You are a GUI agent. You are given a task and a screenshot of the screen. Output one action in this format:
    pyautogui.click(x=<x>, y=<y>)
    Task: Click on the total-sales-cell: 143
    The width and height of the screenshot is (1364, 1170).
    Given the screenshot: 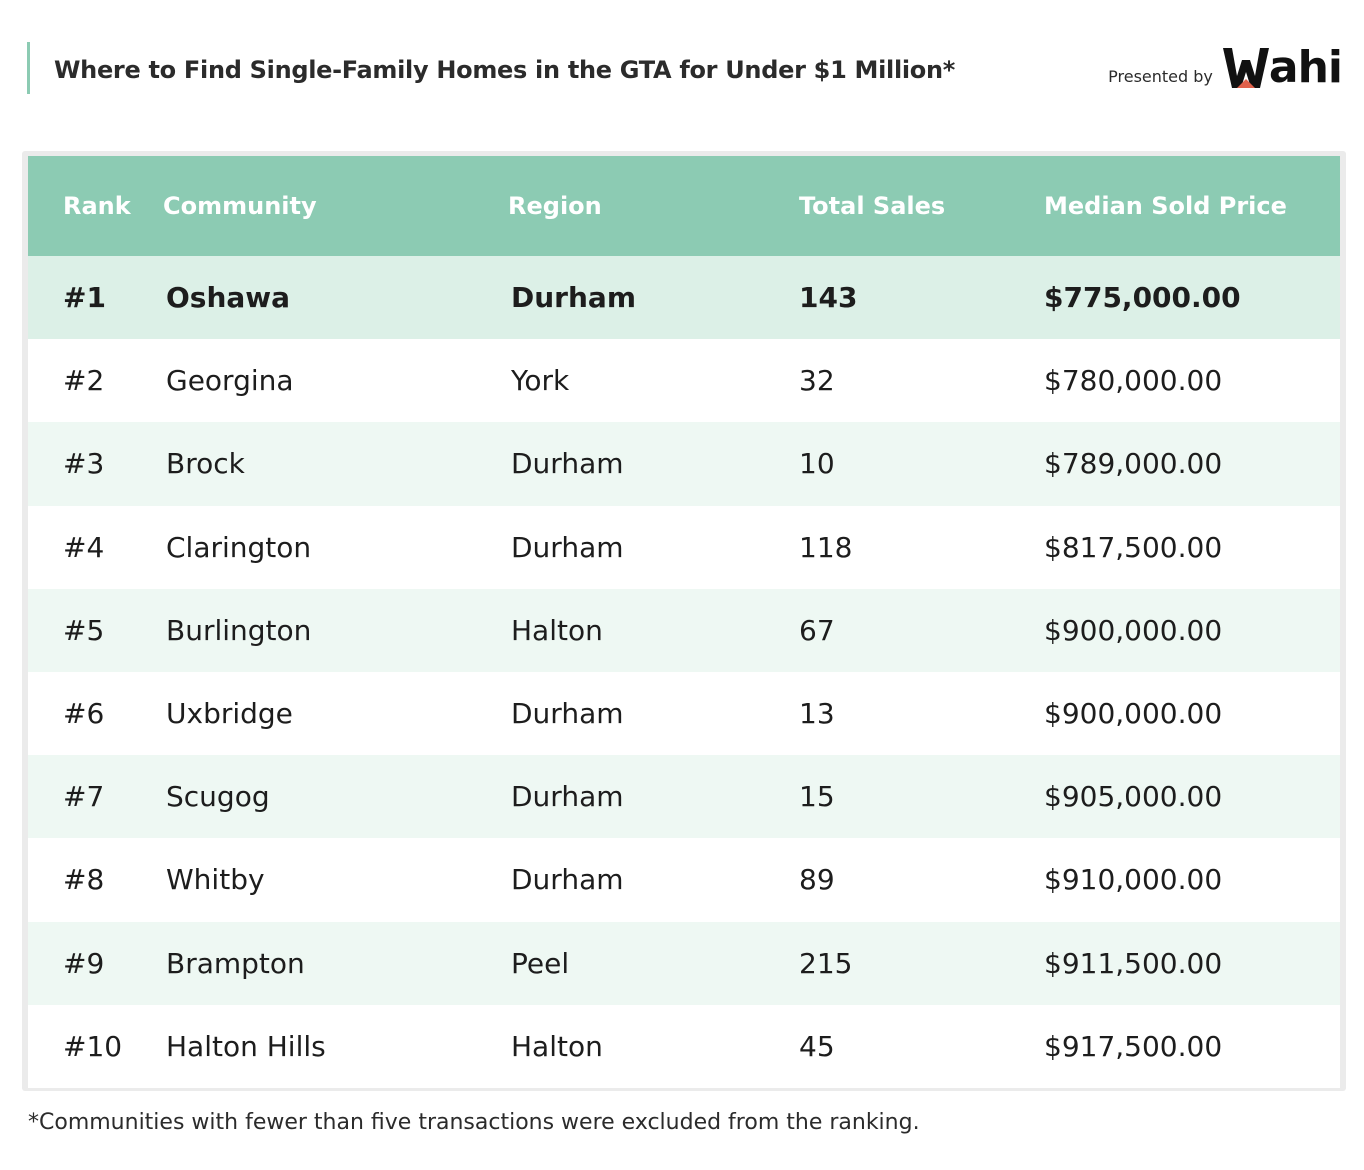 What is the action you would take?
    pyautogui.click(x=828, y=298)
    